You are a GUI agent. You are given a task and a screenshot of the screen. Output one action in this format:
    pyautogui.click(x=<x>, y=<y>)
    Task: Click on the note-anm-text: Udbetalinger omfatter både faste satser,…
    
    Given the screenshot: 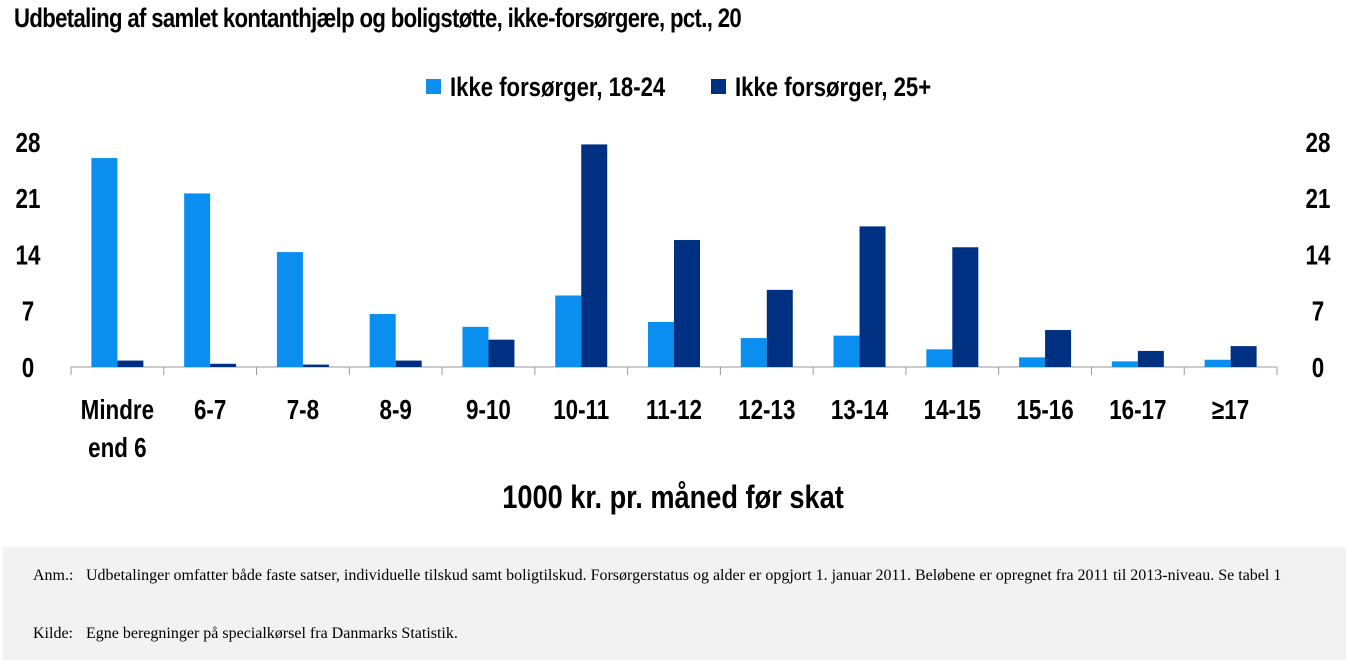 What is the action you would take?
    pyautogui.click(x=684, y=575)
    